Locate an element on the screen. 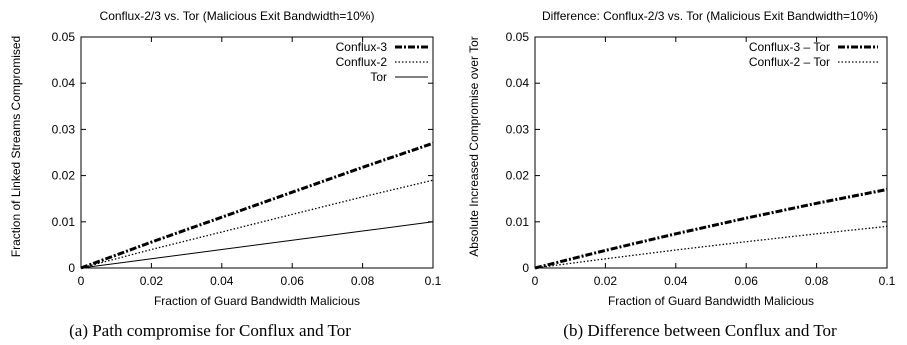 Image resolution: width=907 pixels, height=345 pixels. legend-label: Conflux-3 – Tor is located at coordinates (789, 47).